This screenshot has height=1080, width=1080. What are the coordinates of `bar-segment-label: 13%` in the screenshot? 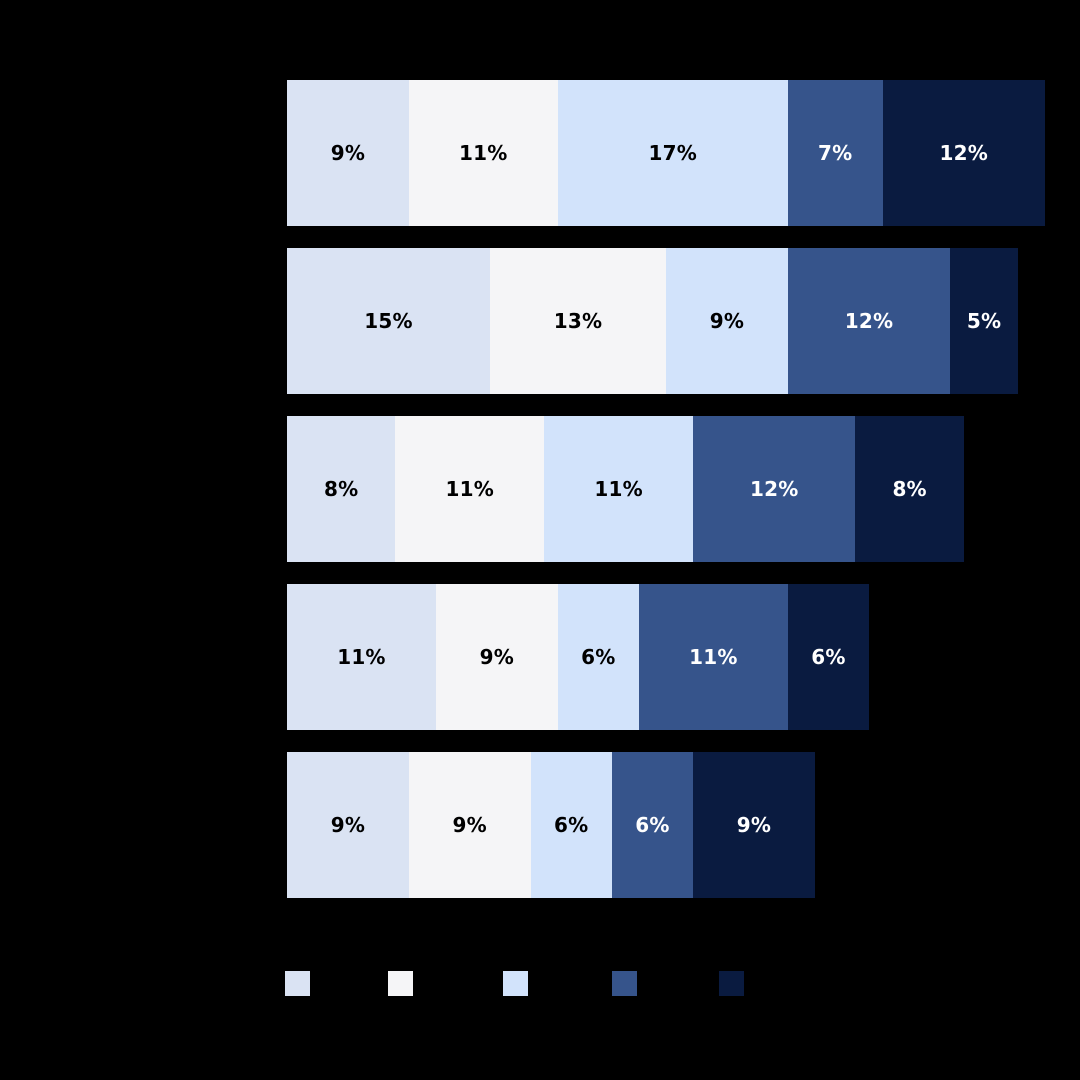 It's located at (578, 321).